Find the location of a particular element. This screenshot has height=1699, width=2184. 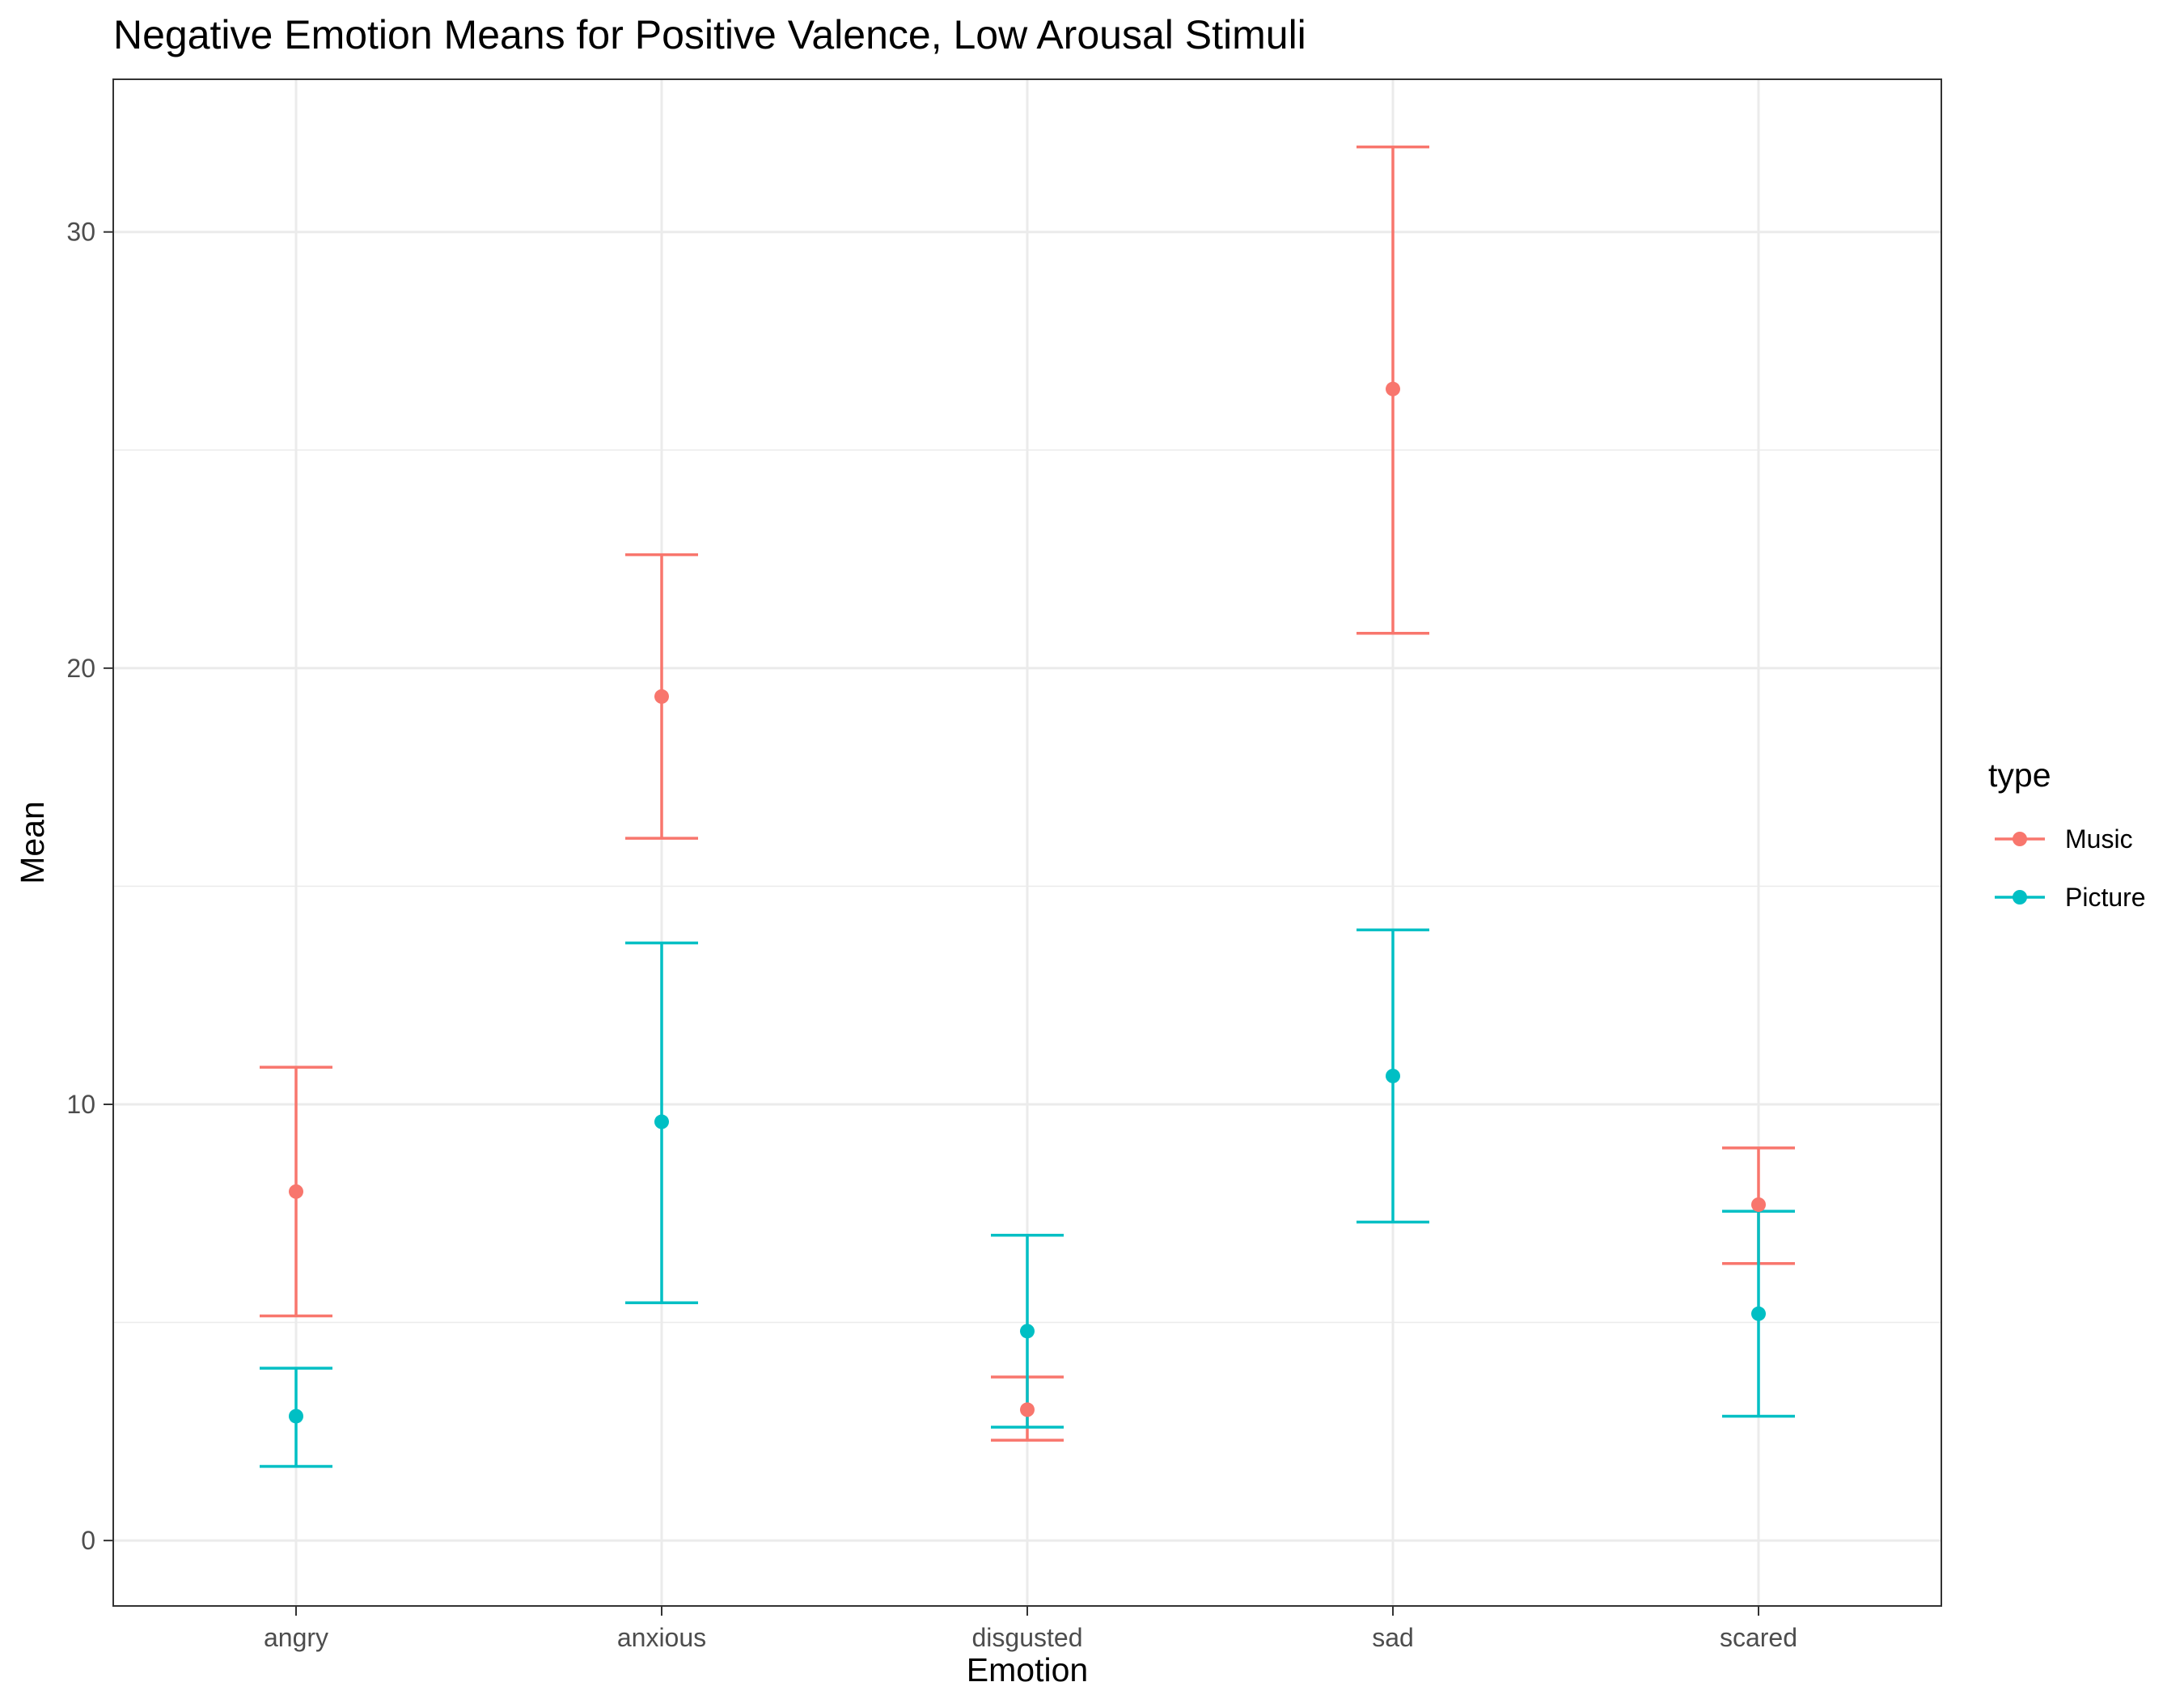

y-axis-title: Mean is located at coordinates (32, 842).